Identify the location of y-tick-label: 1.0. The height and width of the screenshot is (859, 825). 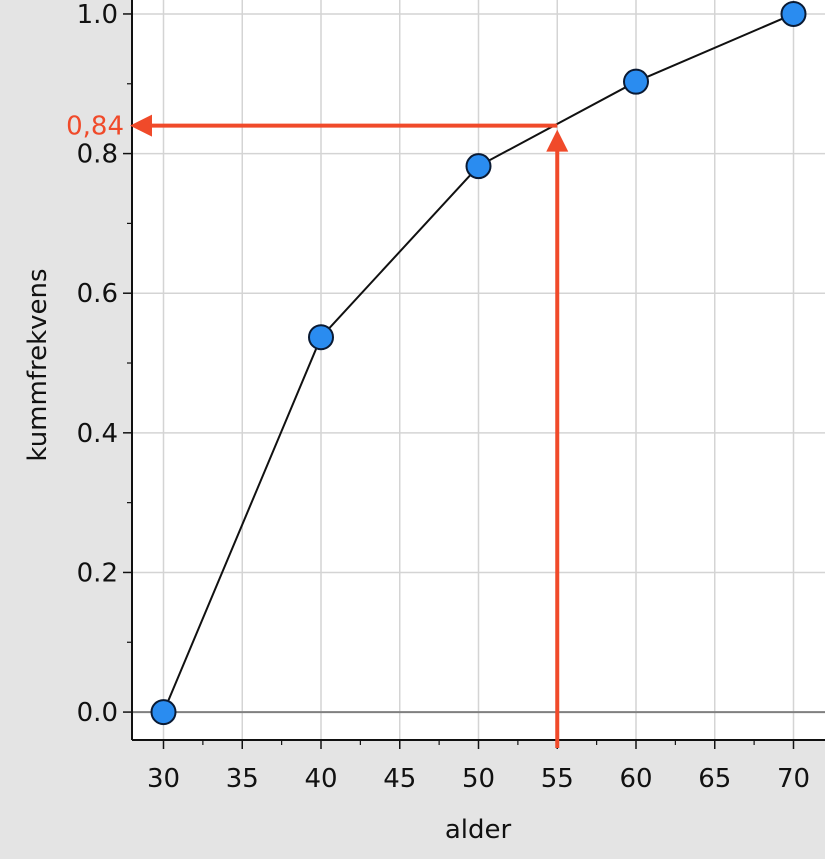
(97, 15).